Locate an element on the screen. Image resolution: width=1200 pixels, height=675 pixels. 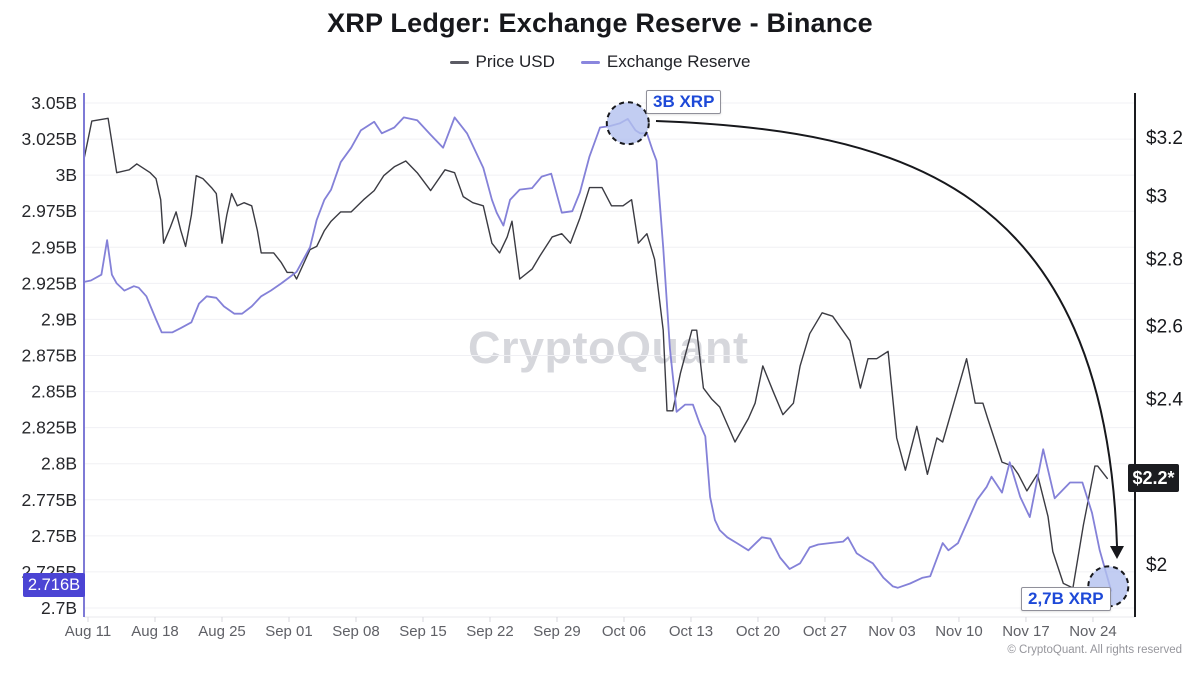
x-axis-tick-label: Sep 15 is located at coordinates (423, 631).